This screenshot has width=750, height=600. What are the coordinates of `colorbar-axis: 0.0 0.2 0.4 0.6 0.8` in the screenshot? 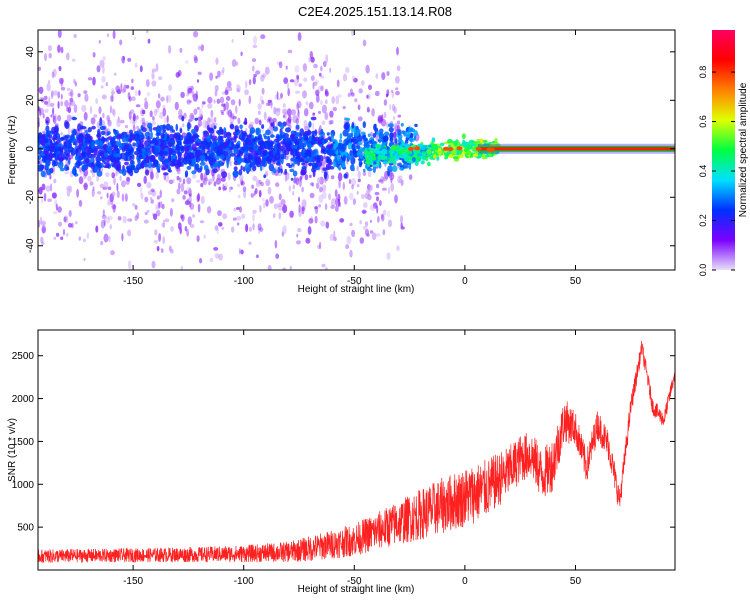 It's located at (716, 171).